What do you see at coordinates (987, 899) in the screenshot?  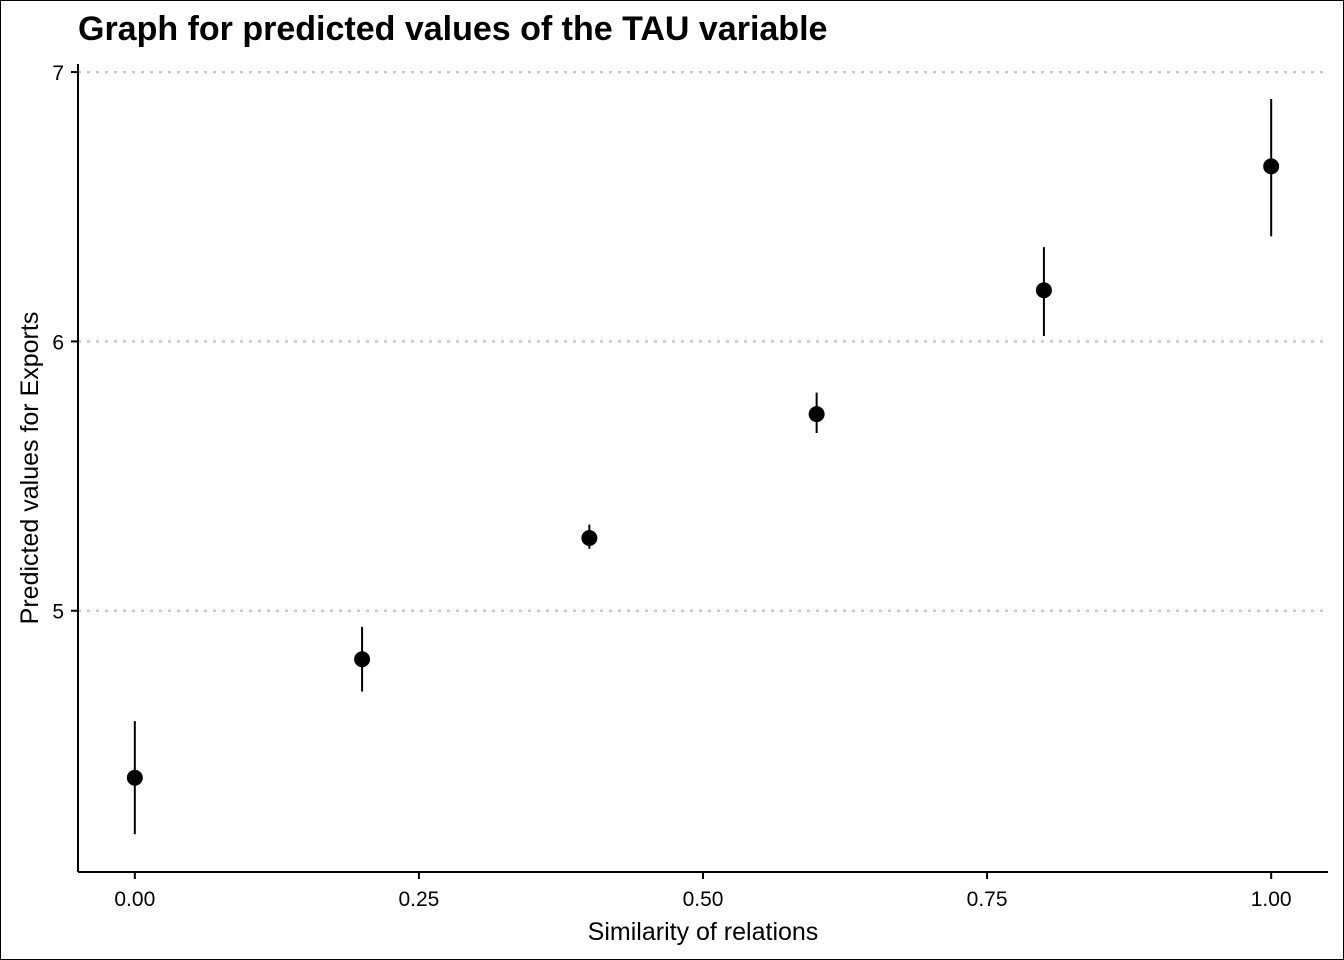 I see `x-tick-label: 0.75` at bounding box center [987, 899].